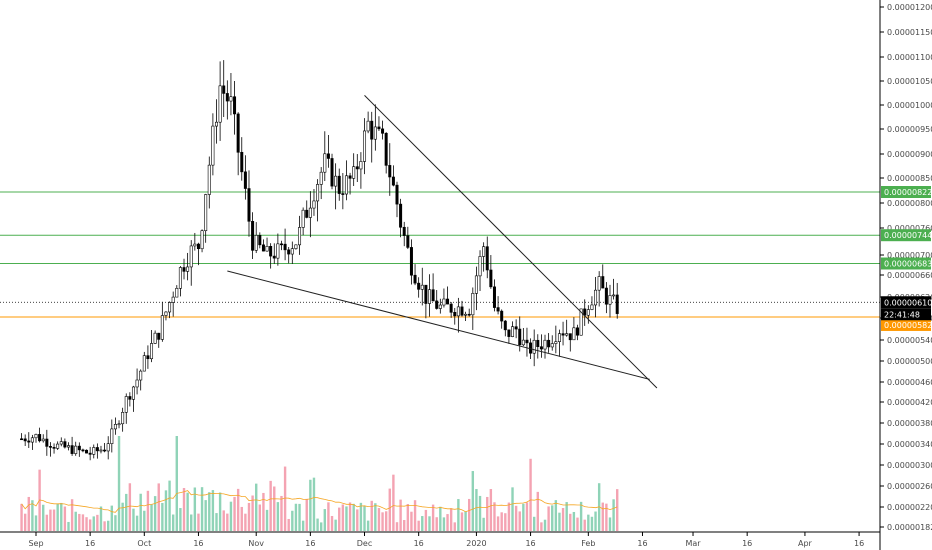 This screenshot has height=550, width=932. Describe the element at coordinates (909, 255) in the screenshot. I see `price-tick-label: 0.00000700` at that location.